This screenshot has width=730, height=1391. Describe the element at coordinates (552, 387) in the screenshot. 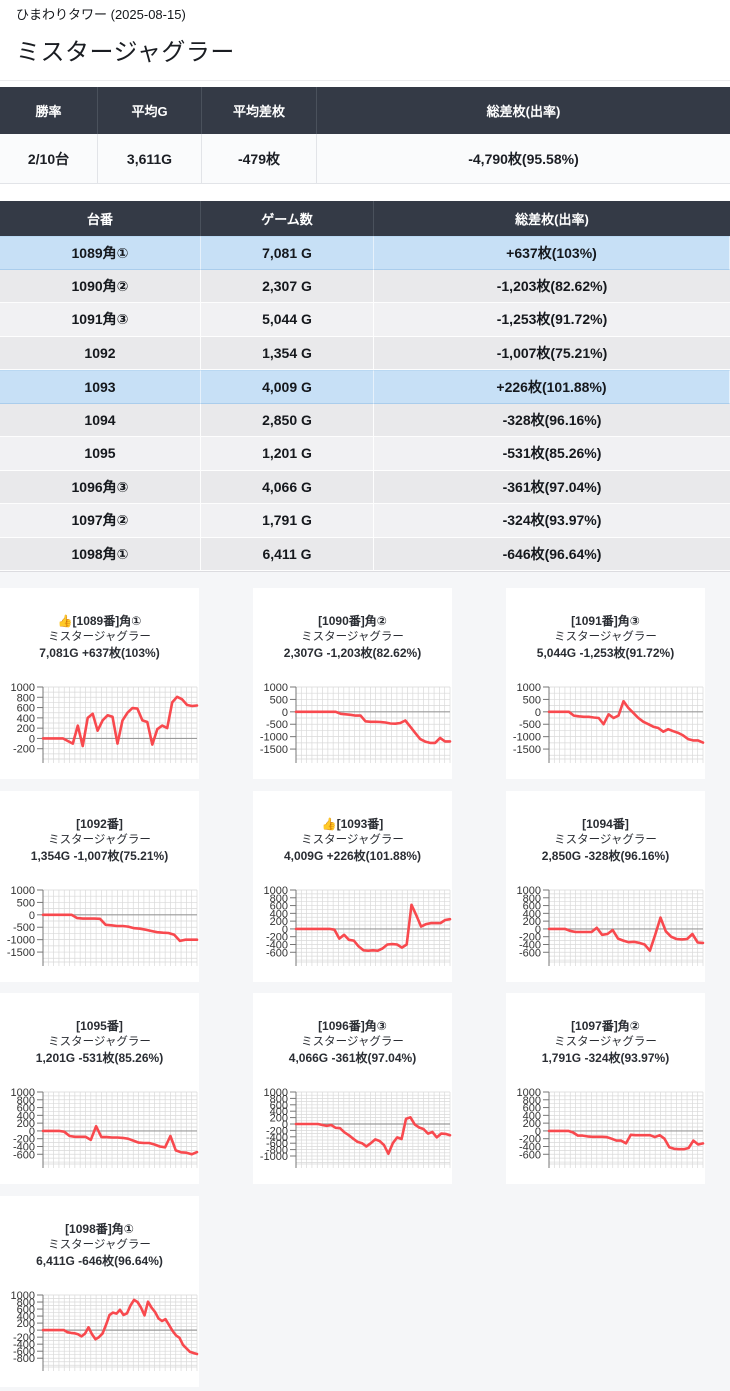

I see `total-diff-cell: +226枚(101.88%)` at that location.